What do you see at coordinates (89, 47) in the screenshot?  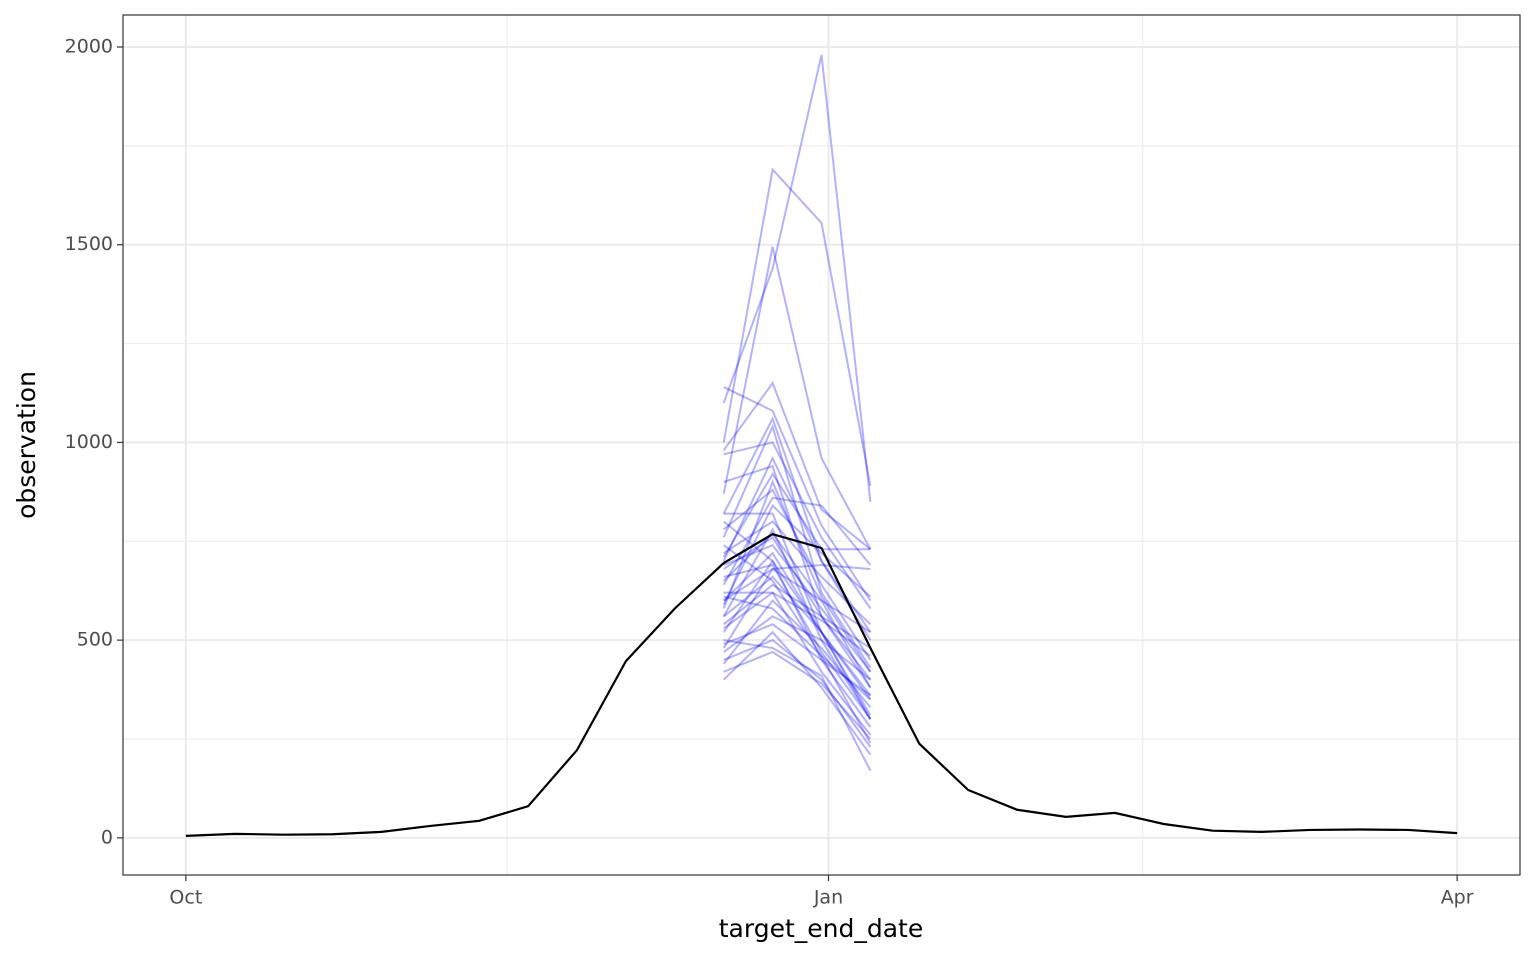 I see `y-tick-label: 2000` at bounding box center [89, 47].